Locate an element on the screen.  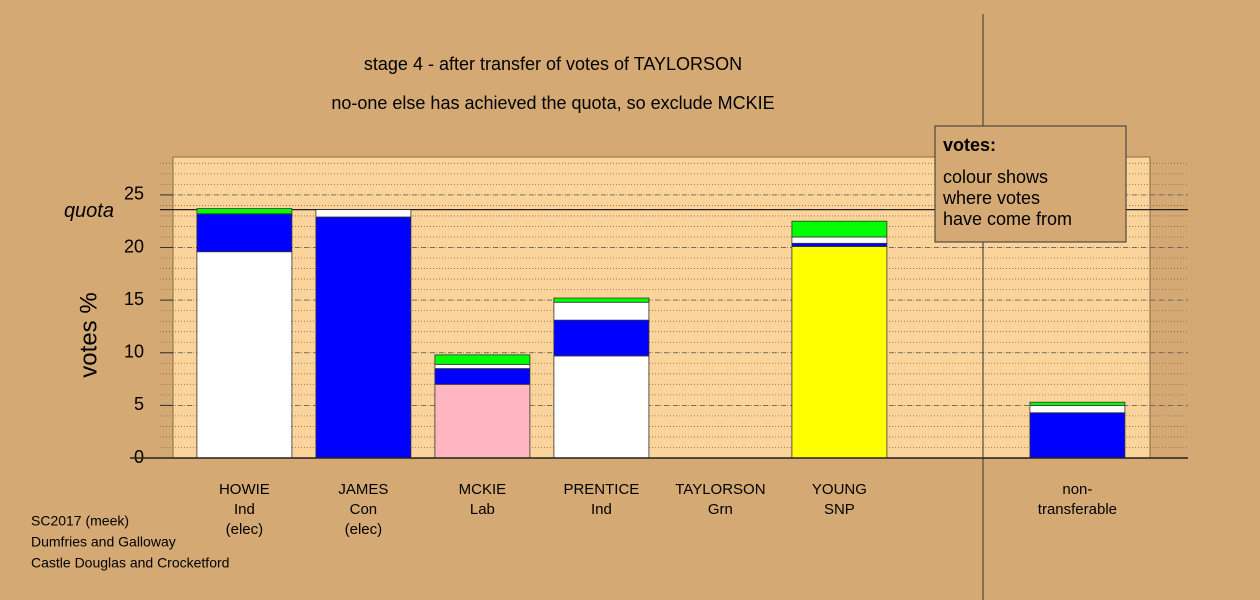
legend-text: colour shows is located at coordinates (995, 177).